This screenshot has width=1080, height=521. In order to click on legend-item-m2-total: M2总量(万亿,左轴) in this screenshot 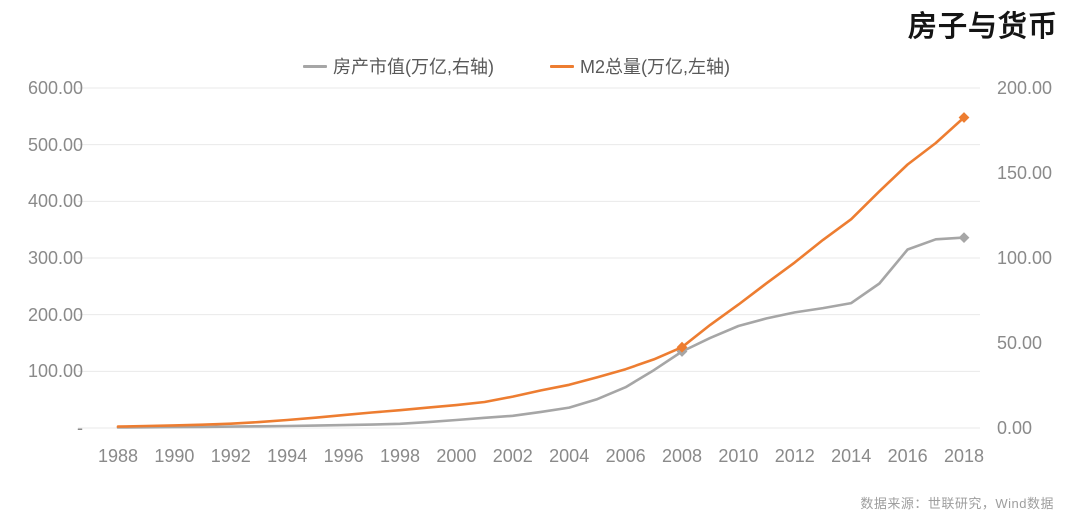, I will do `click(640, 66)`.